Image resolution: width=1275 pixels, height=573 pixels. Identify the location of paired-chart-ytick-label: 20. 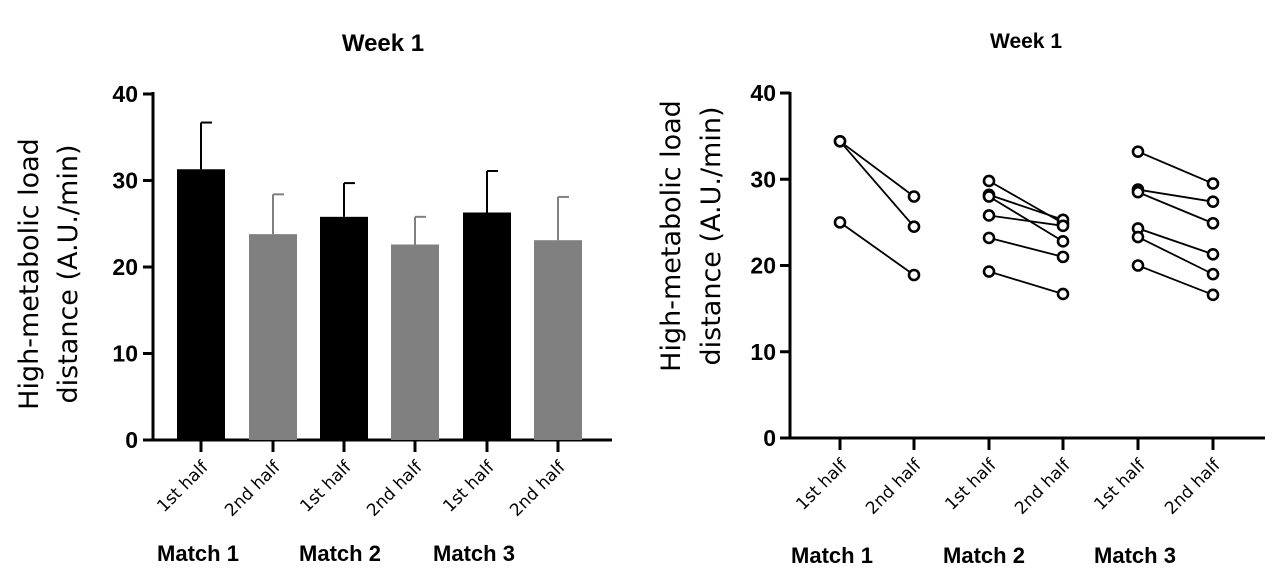
(763, 266).